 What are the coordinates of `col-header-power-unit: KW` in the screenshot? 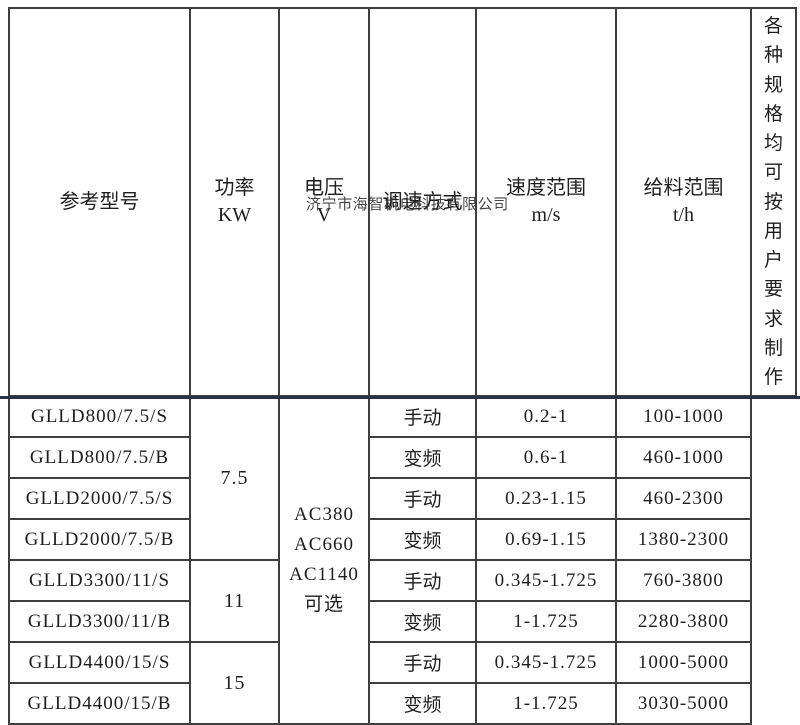 It's located at (234, 215).